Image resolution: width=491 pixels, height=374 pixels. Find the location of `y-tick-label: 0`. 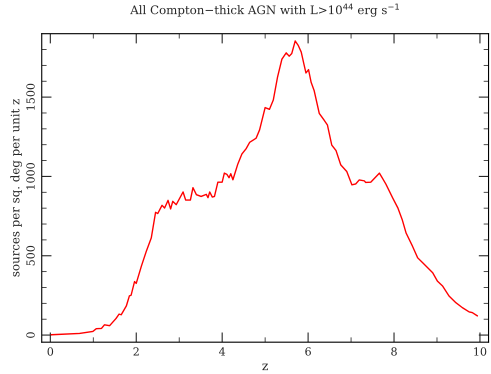

y-tick-label: 0 is located at coordinates (30, 335).